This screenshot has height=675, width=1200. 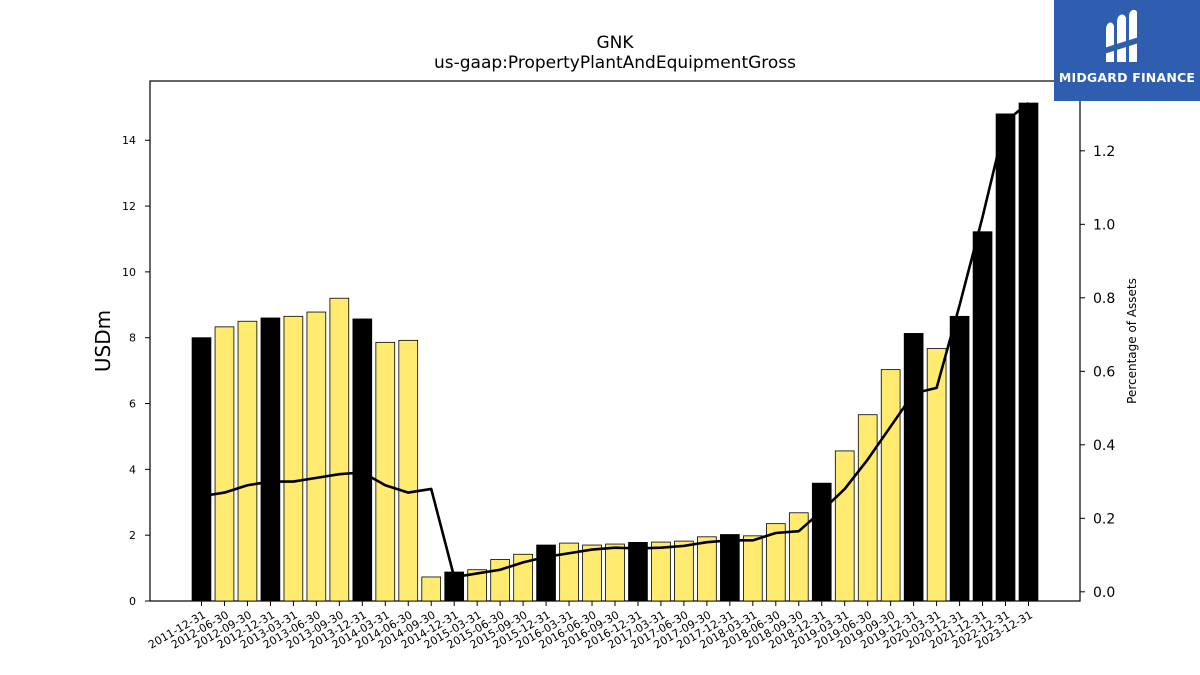 I want to click on brand-logo: MIDGARD FINANCE, so click(x=1127, y=50).